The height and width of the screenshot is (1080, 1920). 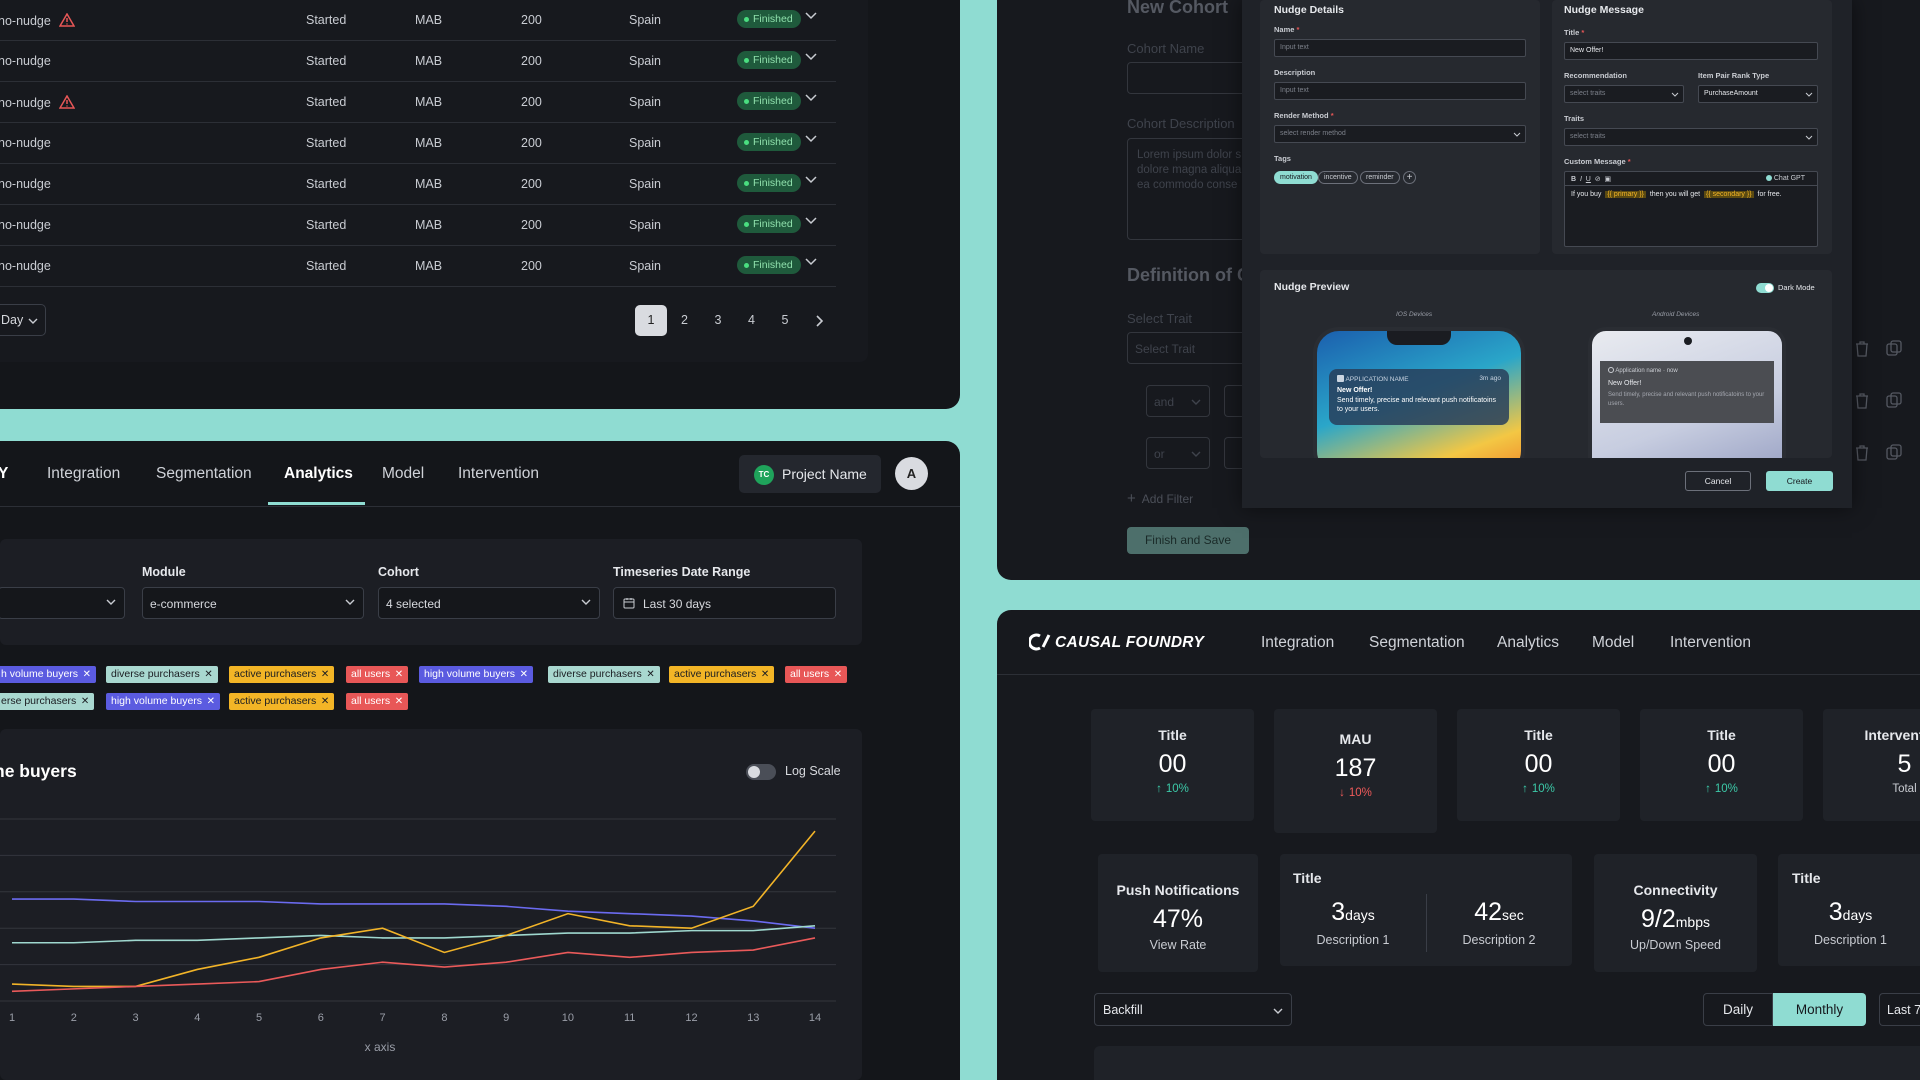 What do you see at coordinates (1380, 177) in the screenshot?
I see `tag-reminder: reminder` at bounding box center [1380, 177].